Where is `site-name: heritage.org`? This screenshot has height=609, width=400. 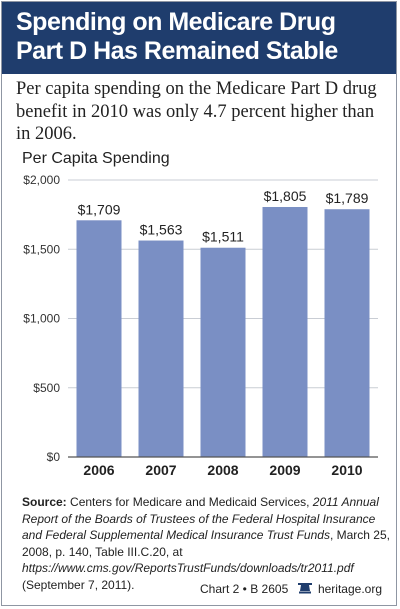 site-name: heritage.org is located at coordinates (349, 589).